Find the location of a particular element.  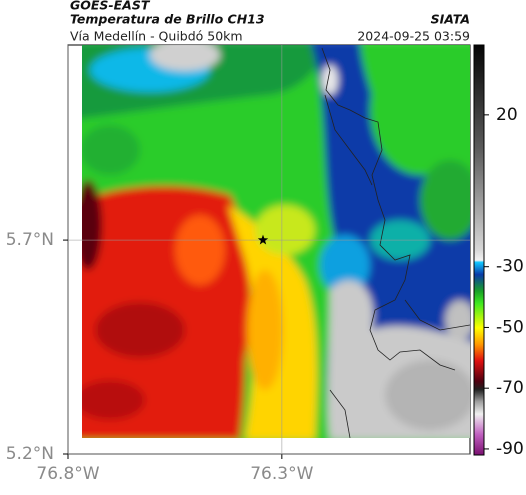

product: Temperatura de Brillo CH13 is located at coordinates (167, 19).